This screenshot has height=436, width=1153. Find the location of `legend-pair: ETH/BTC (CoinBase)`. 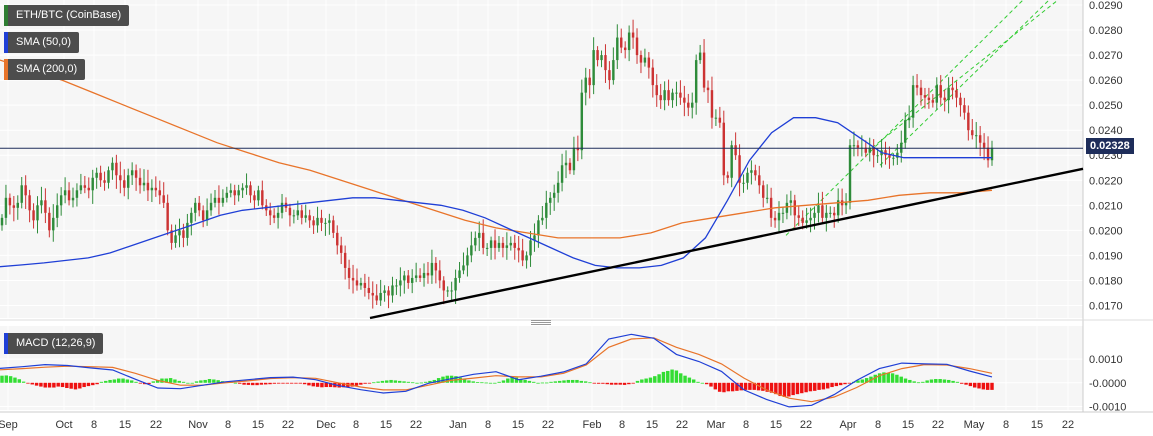

legend-pair: ETH/BTC (CoinBase) is located at coordinates (67, 15).